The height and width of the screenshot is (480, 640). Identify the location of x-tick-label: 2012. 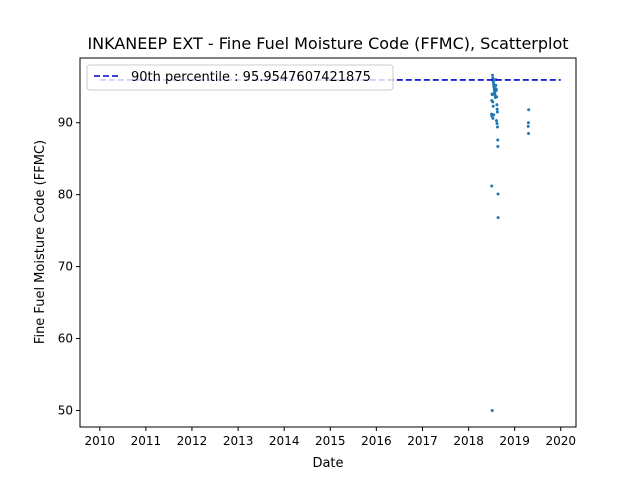
(192, 441).